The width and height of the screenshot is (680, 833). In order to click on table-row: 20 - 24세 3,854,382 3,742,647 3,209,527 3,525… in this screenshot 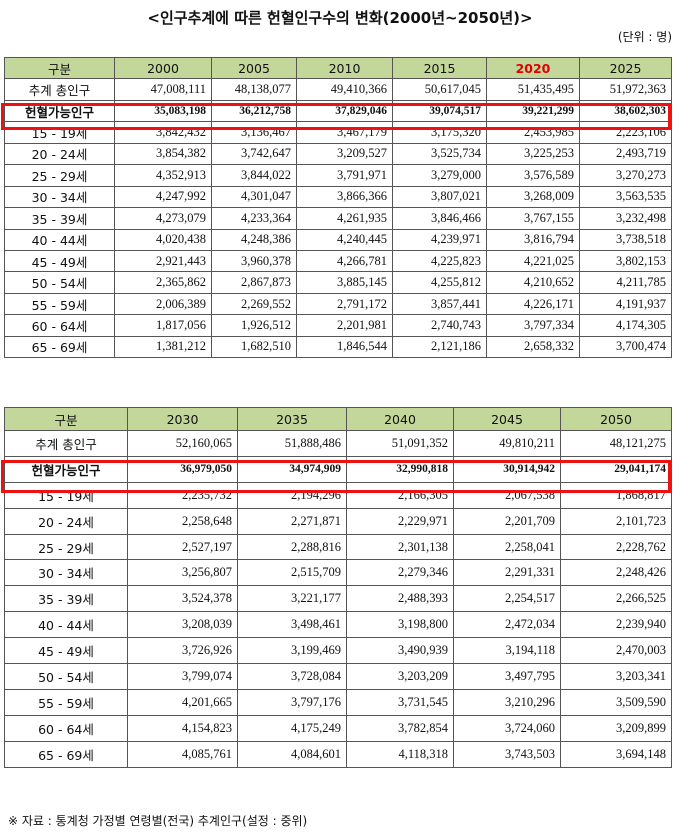, I will do `click(338, 154)`.